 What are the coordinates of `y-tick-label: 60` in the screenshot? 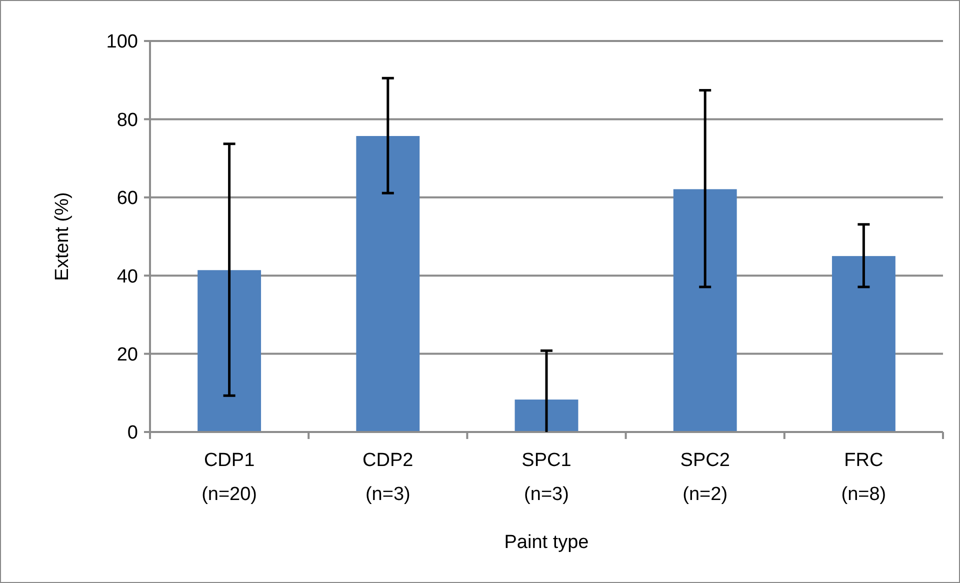 It's located at (127, 199).